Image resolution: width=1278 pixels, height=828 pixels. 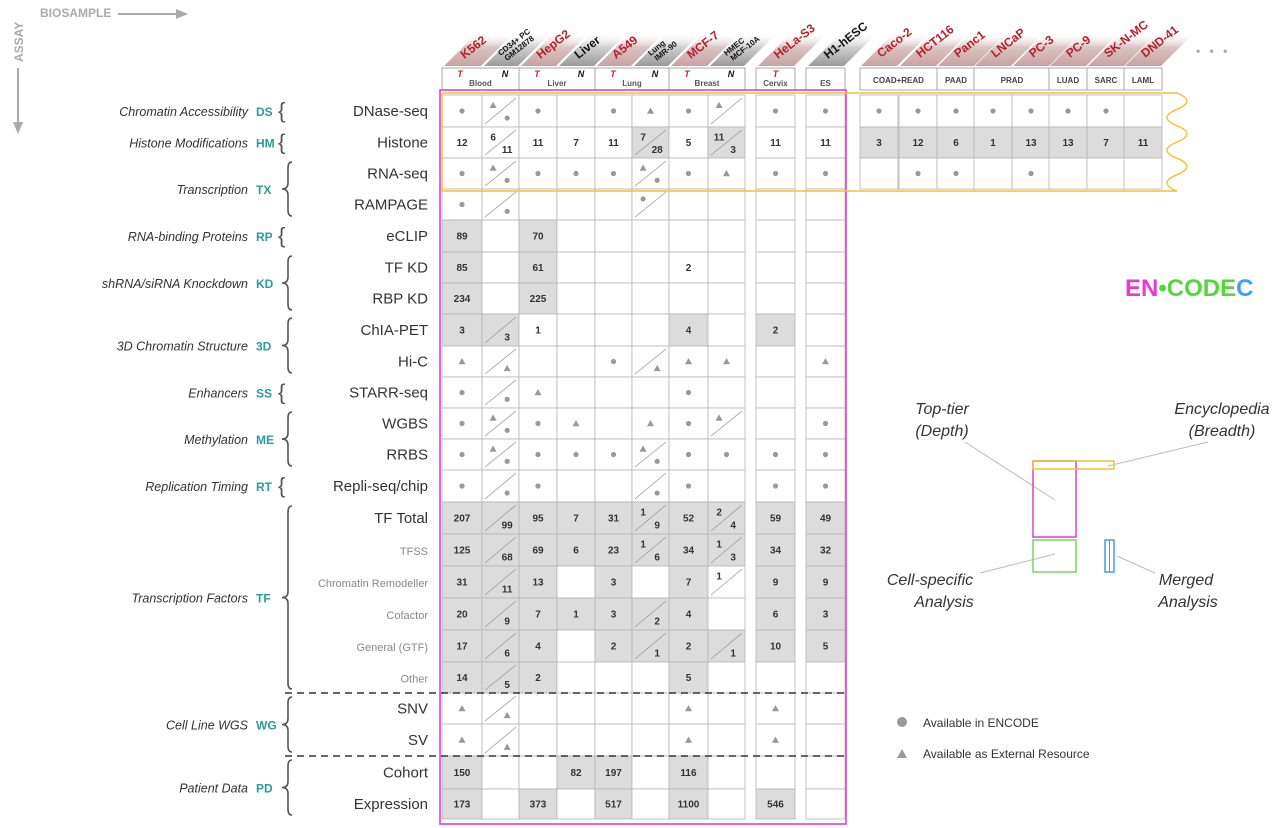 I want to click on category-3d-chromatin-structure: 3D Chromatin Structure 3D, so click(x=205, y=345).